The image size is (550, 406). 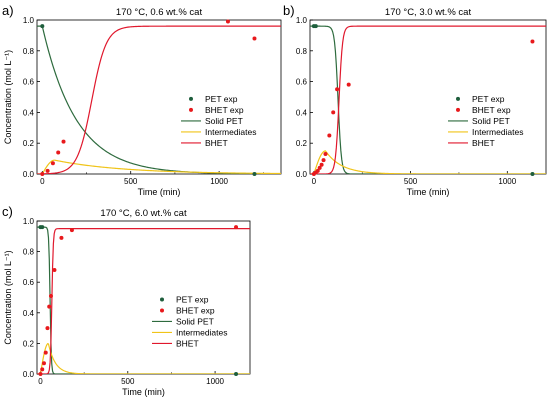 I want to click on panel-label: a), so click(x=8, y=10).